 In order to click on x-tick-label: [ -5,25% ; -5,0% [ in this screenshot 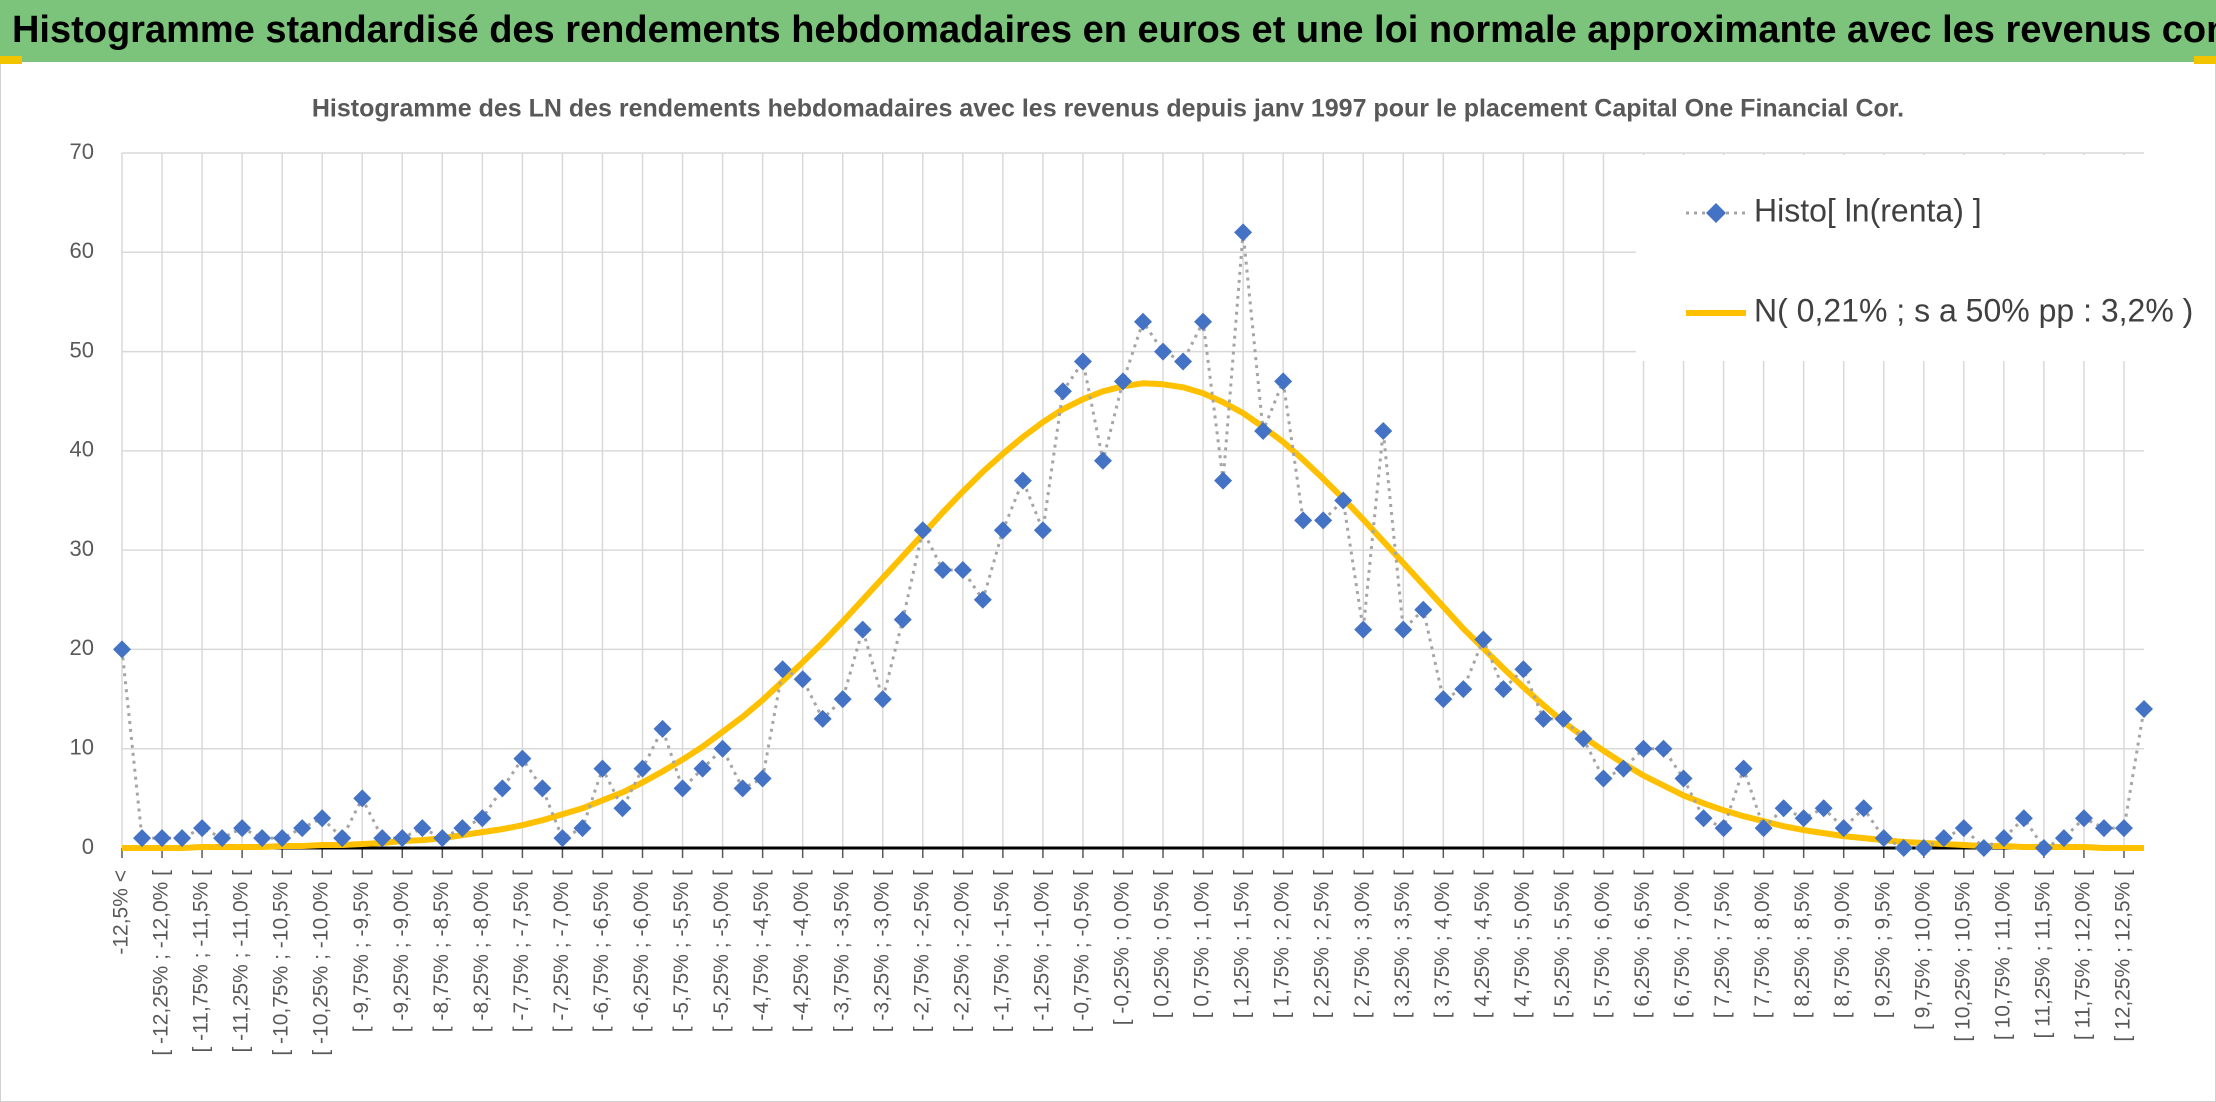, I will do `click(721, 951)`.